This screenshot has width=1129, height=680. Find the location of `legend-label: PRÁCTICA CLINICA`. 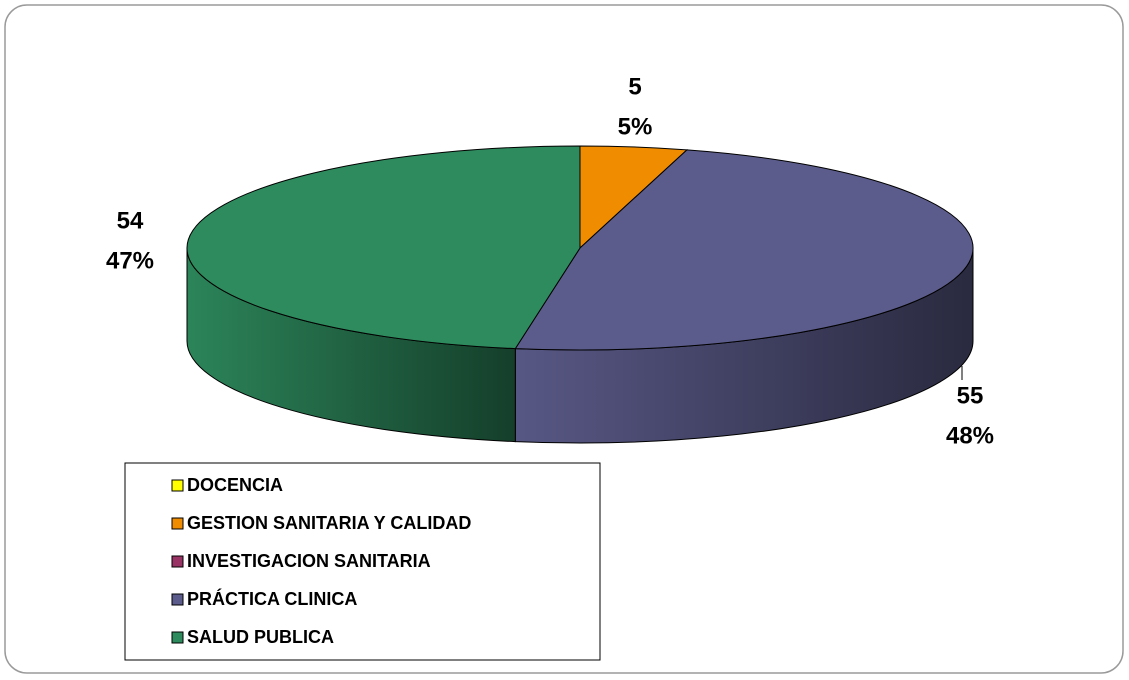

legend-label: PRÁCTICA CLINICA is located at coordinates (272, 598).